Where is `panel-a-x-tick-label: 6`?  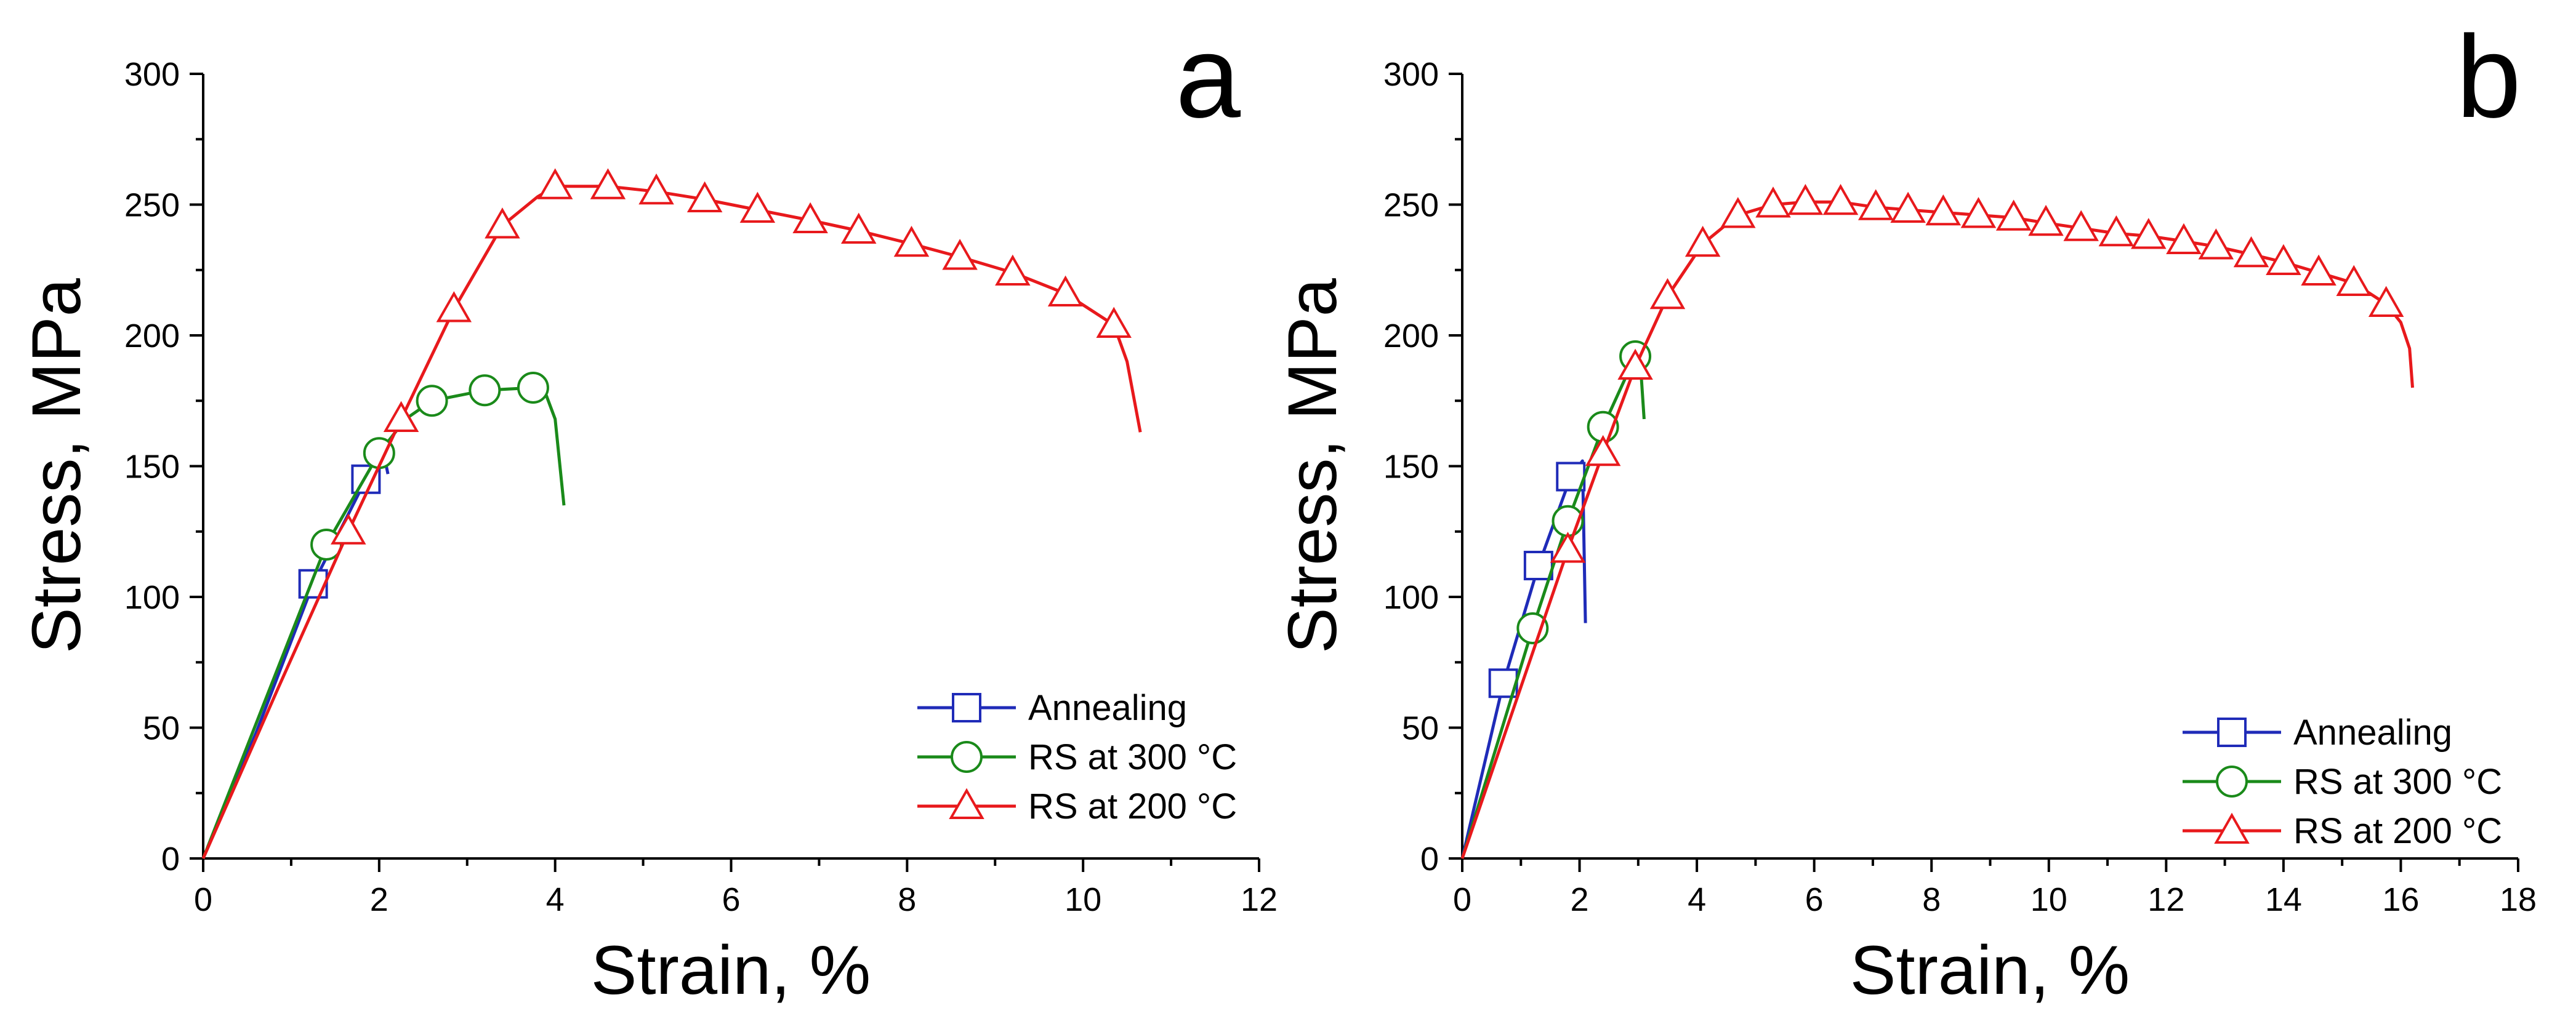
panel-a-x-tick-label: 6 is located at coordinates (731, 899).